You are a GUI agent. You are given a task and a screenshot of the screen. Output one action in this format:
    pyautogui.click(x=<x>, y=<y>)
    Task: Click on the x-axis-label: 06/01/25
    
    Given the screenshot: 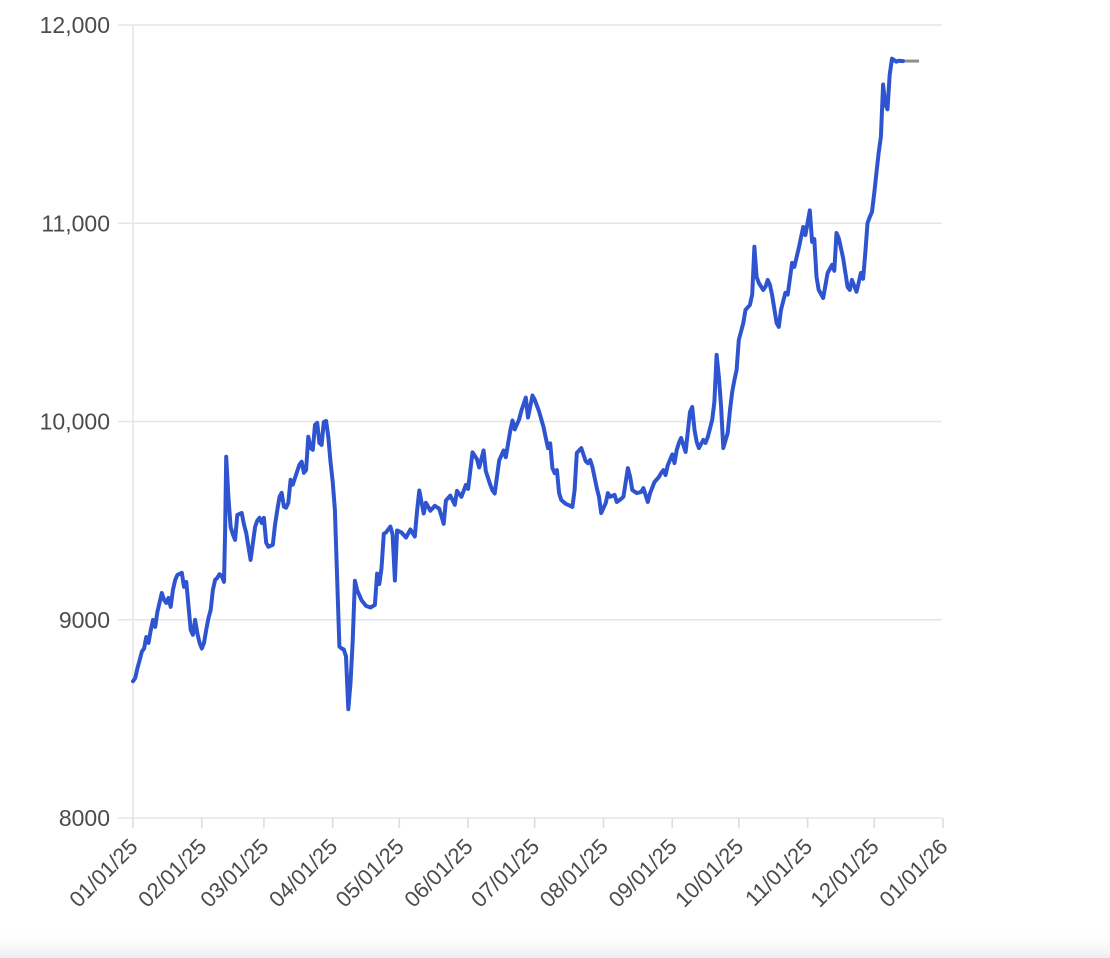 What is the action you would take?
    pyautogui.click(x=438, y=873)
    